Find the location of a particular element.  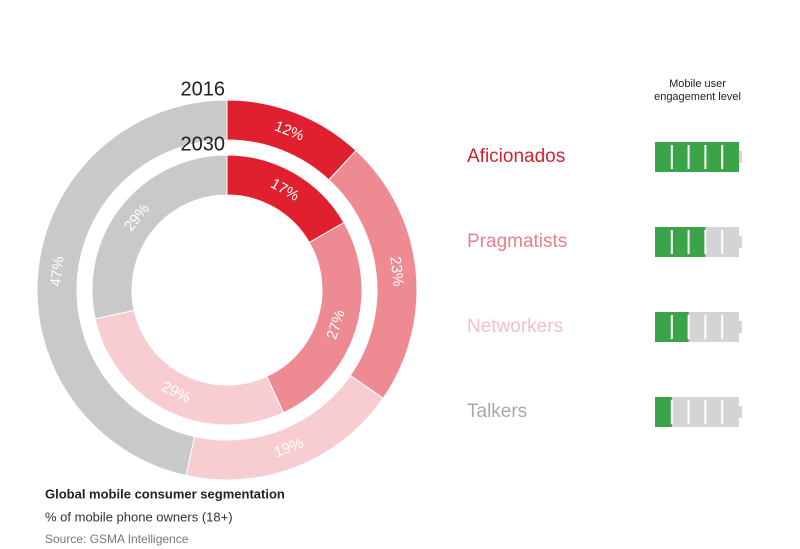

legend-label: Pragmatists is located at coordinates (517, 241).